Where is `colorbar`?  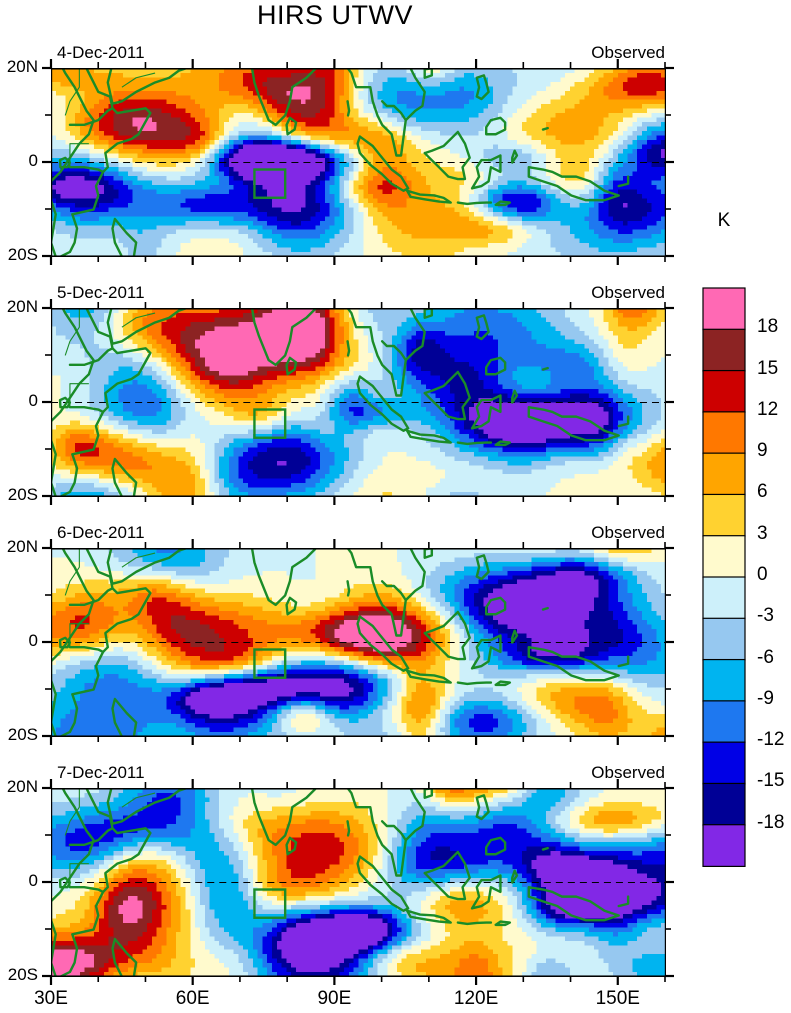 colorbar is located at coordinates (724, 577).